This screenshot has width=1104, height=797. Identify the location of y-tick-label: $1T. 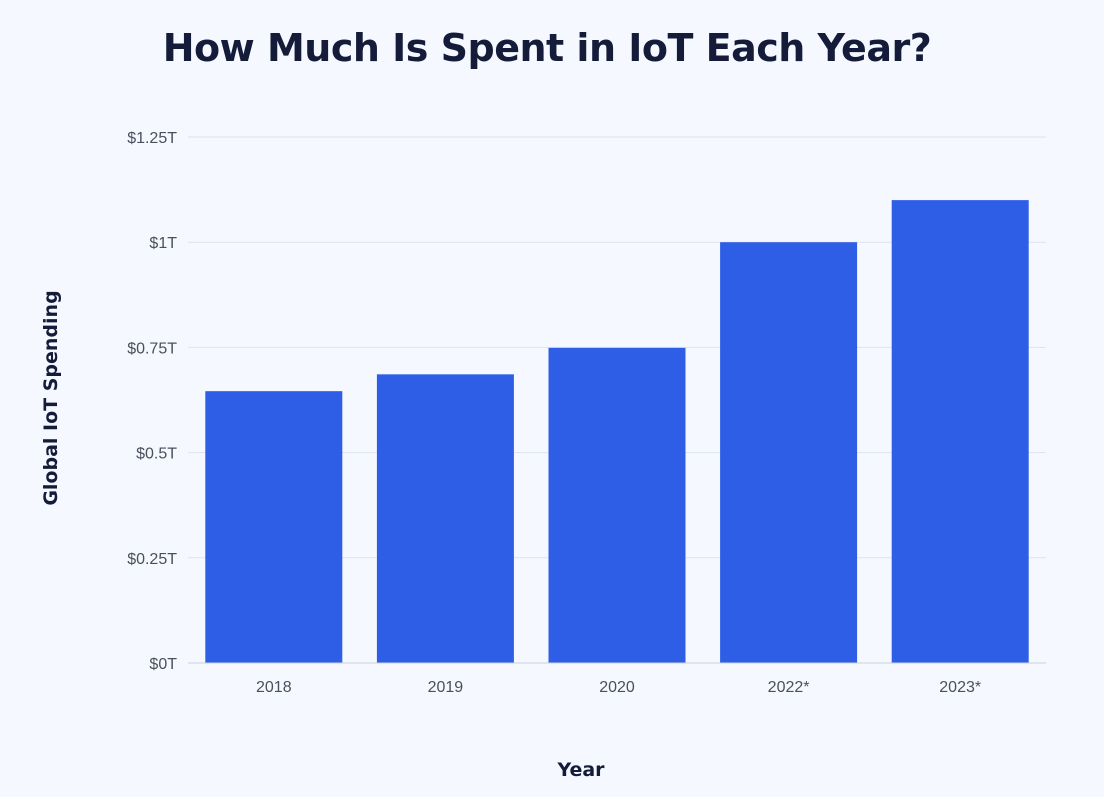
(163, 243).